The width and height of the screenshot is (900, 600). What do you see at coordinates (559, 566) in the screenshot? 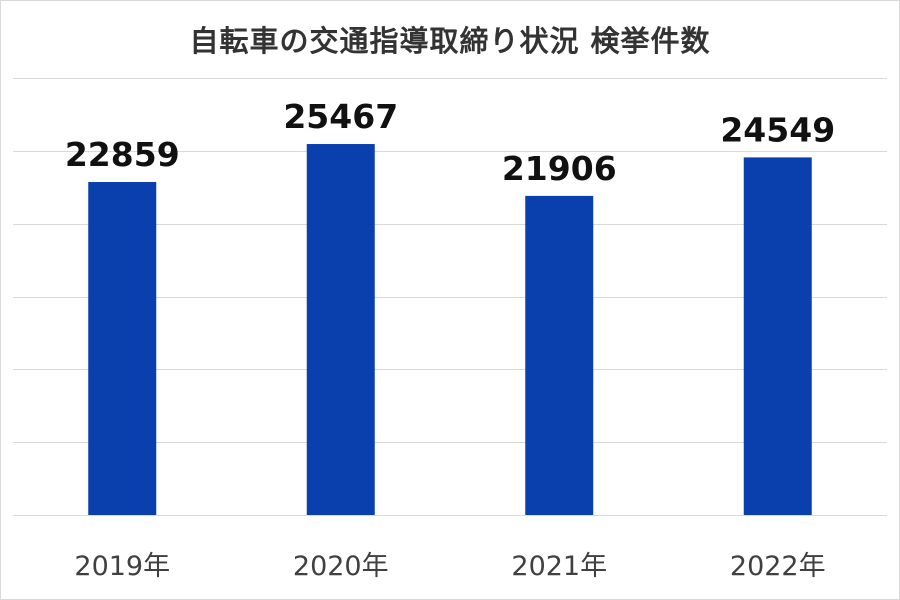
I see `x-tick-label-2: 2021年` at bounding box center [559, 566].